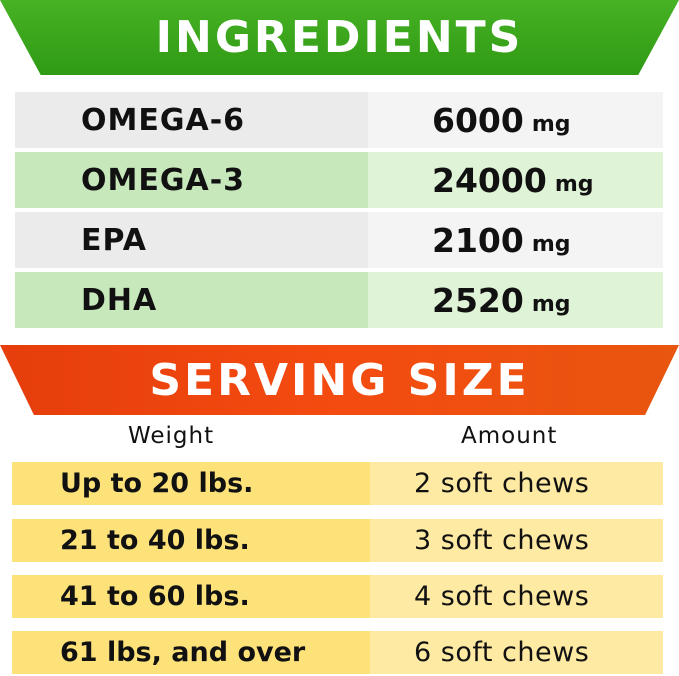  I want to click on ingredient-amount: 2520 mg, so click(515, 300).